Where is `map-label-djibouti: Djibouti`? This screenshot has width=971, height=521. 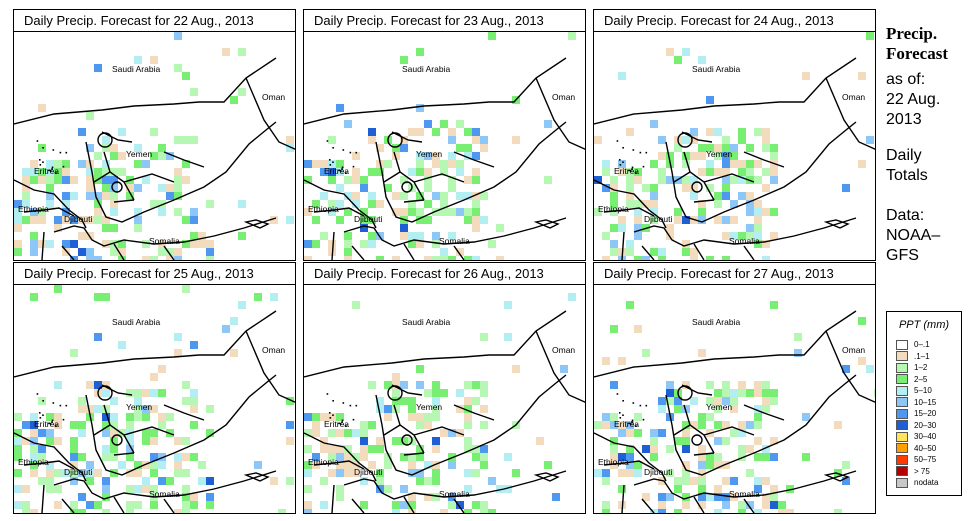 map-label-djibouti: Djibouti is located at coordinates (658, 219).